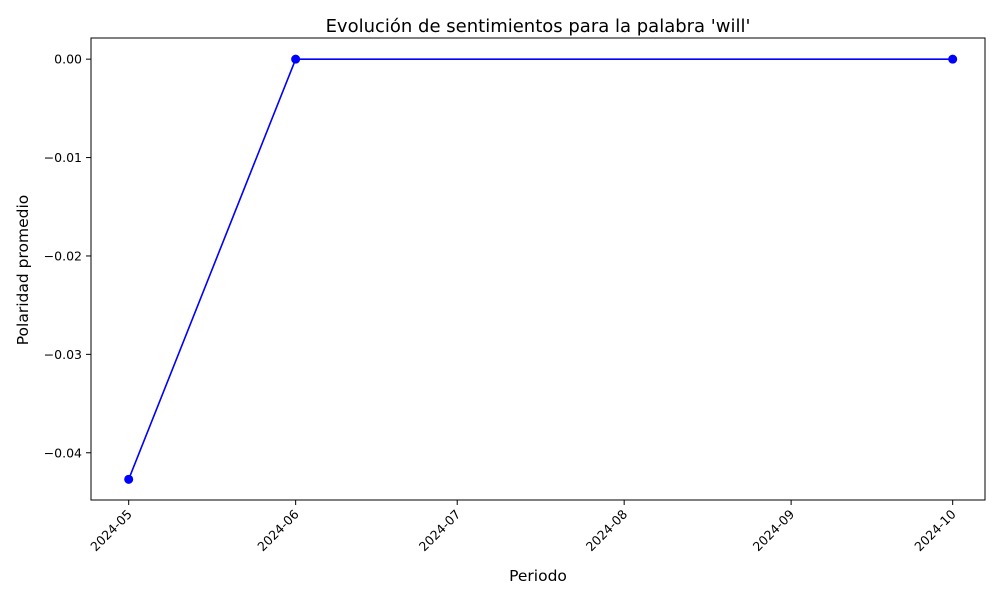 The width and height of the screenshot is (1000, 600). I want to click on y-tick-label: −0.02, so click(63, 255).